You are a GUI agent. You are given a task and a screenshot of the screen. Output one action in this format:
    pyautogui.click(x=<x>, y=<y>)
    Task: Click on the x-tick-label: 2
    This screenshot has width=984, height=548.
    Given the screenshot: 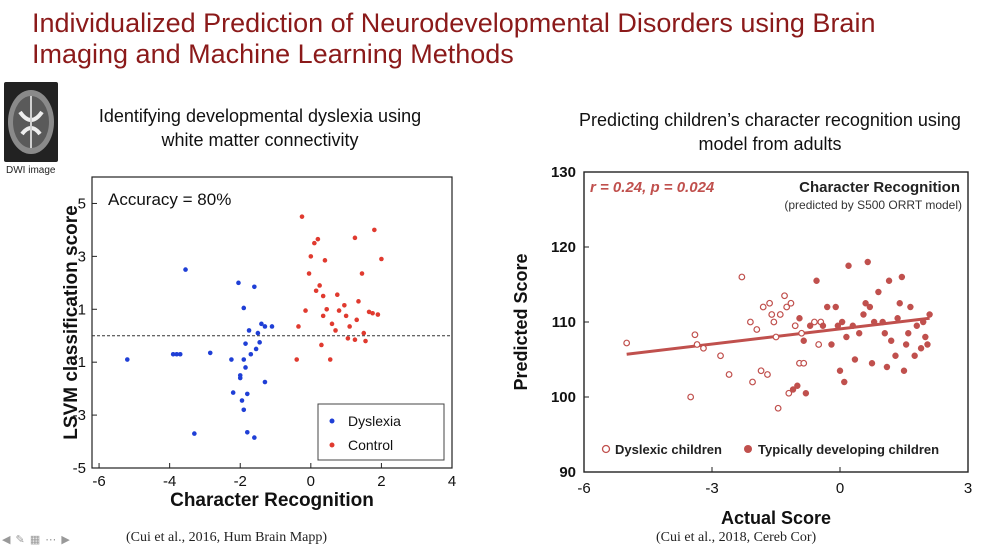 What is the action you would take?
    pyautogui.click(x=381, y=481)
    